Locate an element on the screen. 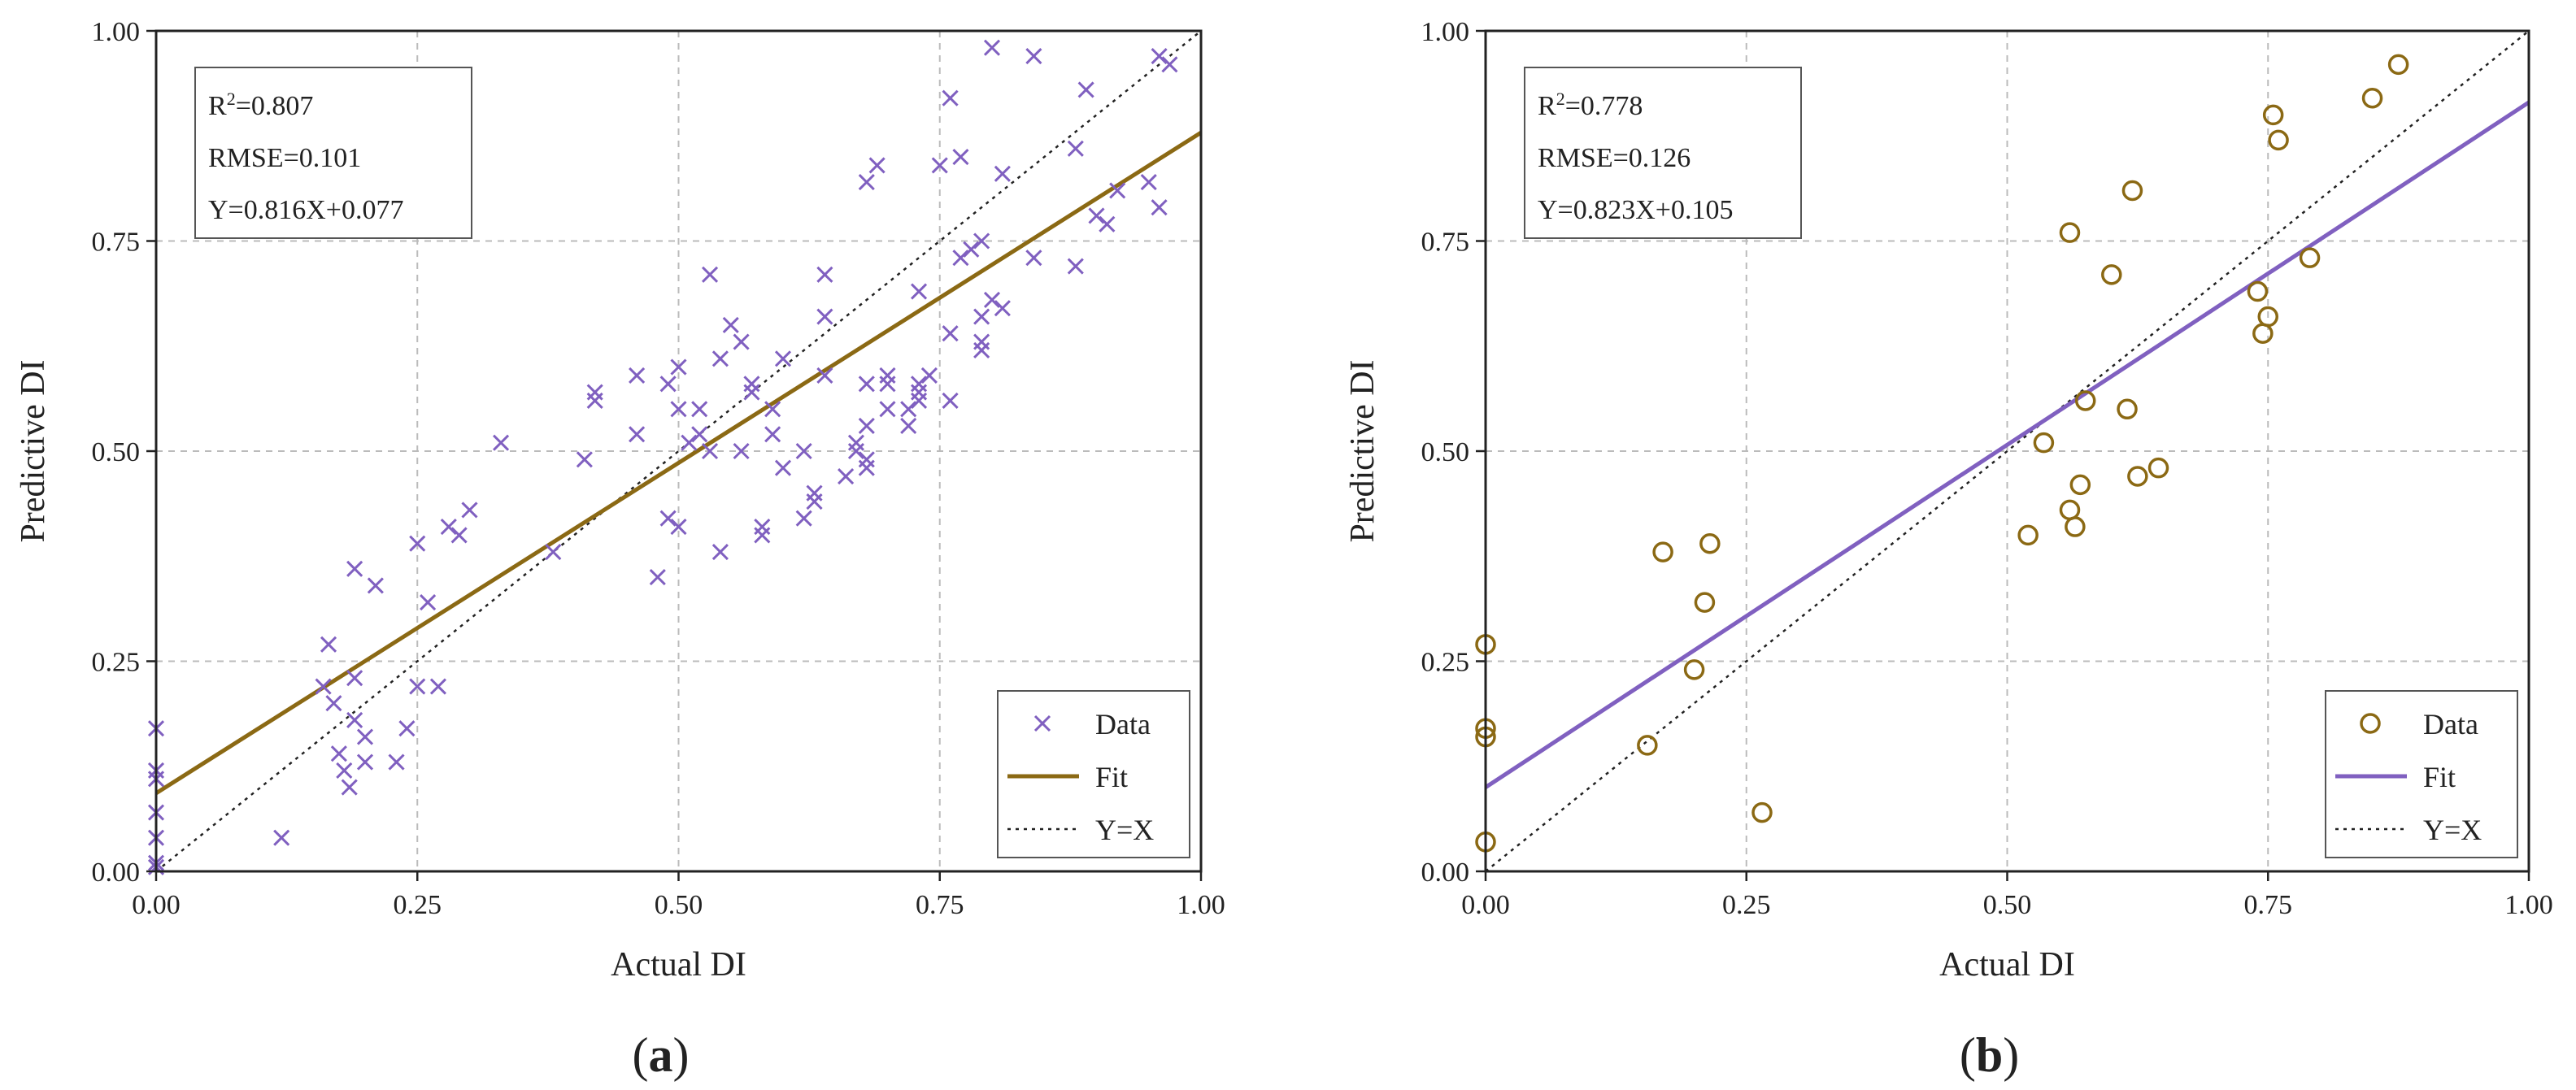  stats-box: R2=0.778 RMSE=0.126 Y=0.823X+0.105 is located at coordinates (1663, 153).